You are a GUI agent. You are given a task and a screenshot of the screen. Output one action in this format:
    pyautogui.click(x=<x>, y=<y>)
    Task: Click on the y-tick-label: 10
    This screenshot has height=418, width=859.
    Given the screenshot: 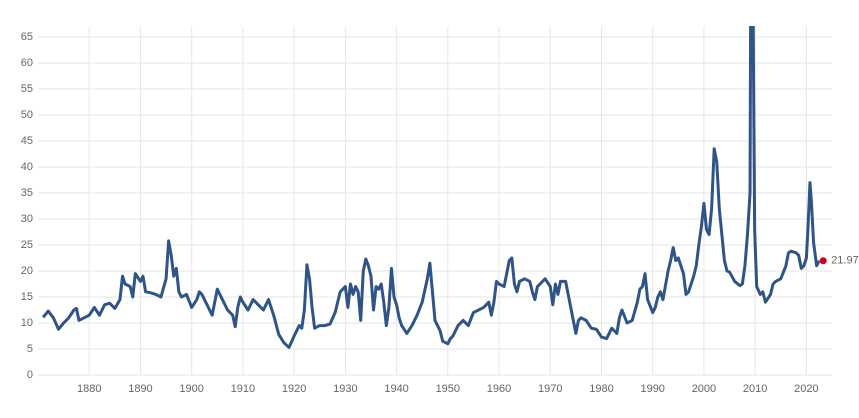 What is the action you would take?
    pyautogui.click(x=27, y=323)
    